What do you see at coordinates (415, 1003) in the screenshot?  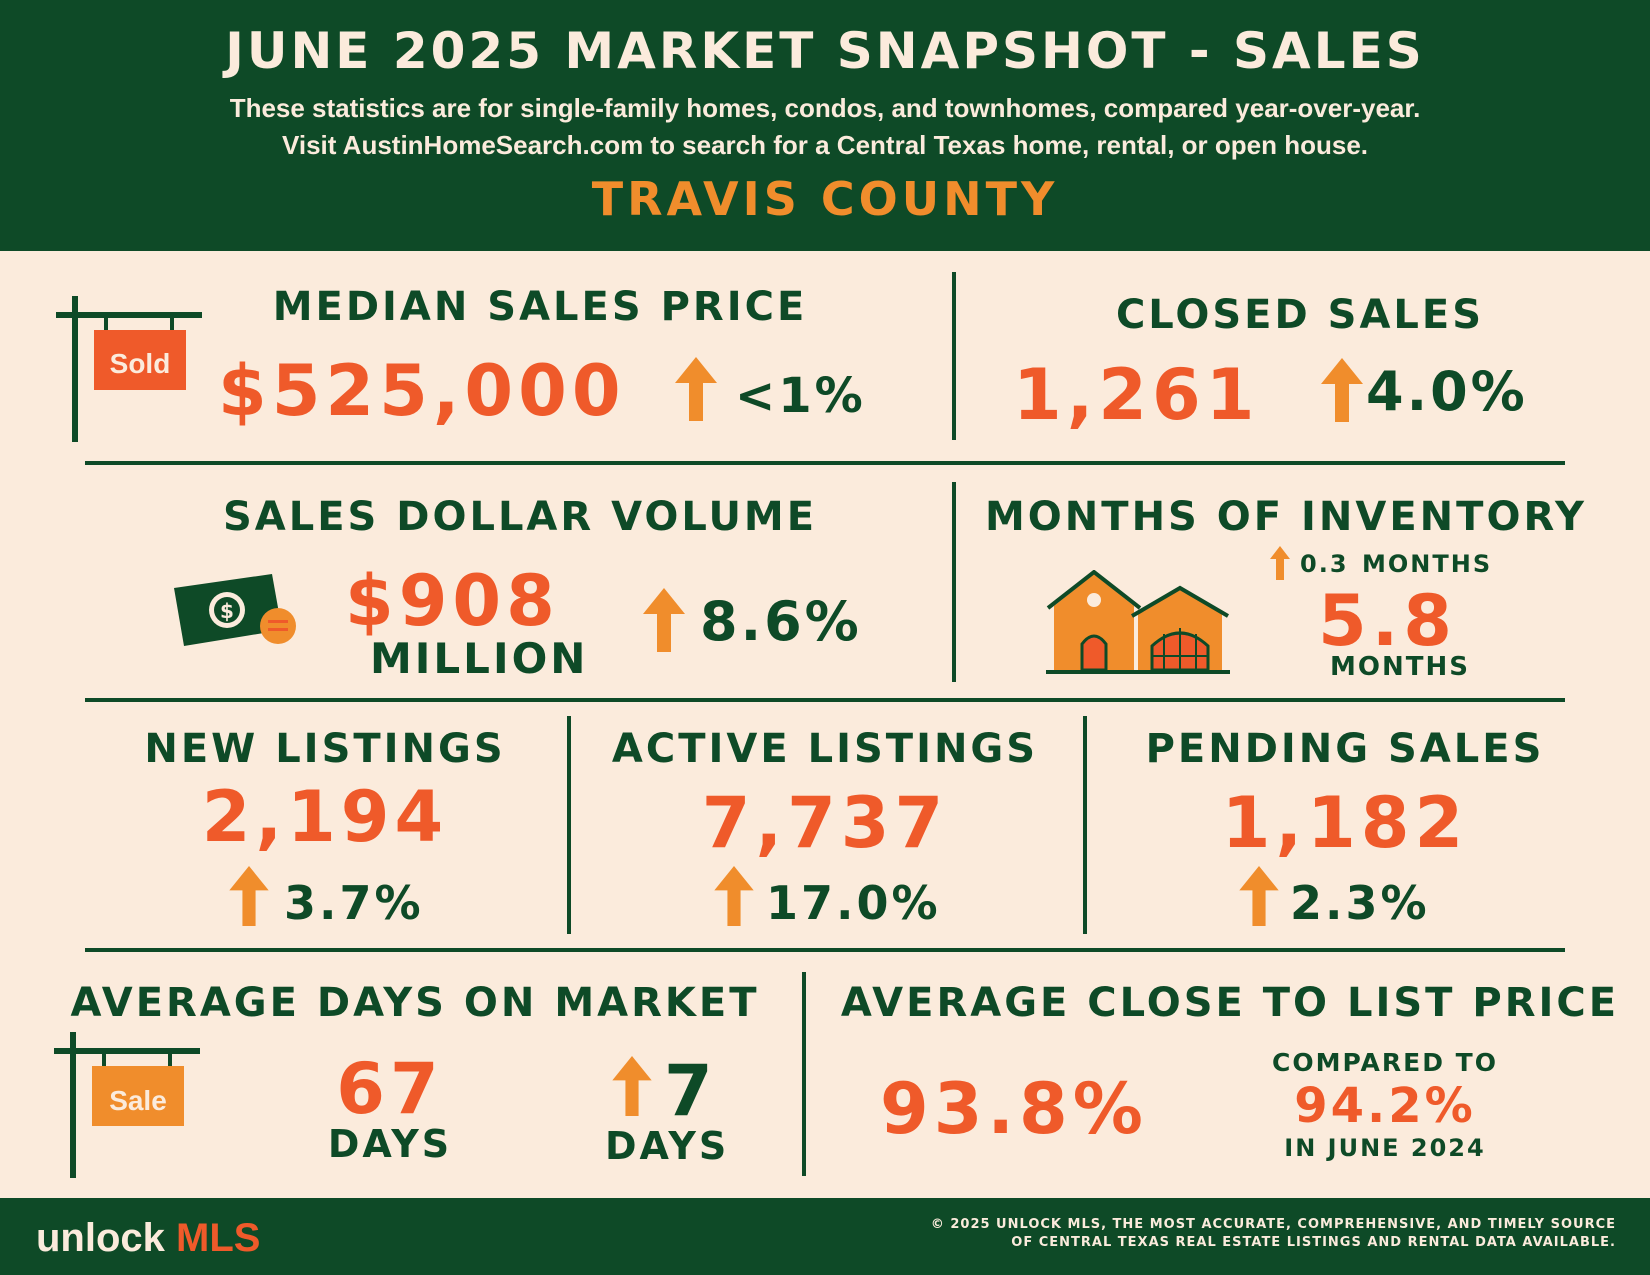 I see `avg-days-on-market-label: AVERAGE DAYS ON MARKET` at bounding box center [415, 1003].